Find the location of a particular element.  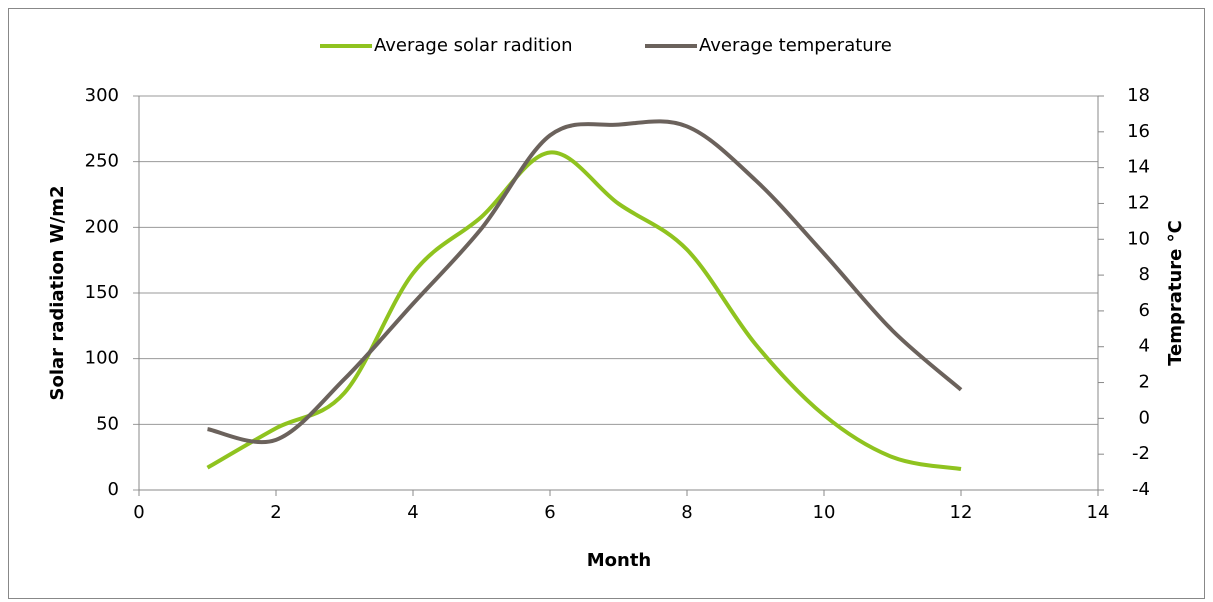

x-tick-label: 12 is located at coordinates (961, 512).